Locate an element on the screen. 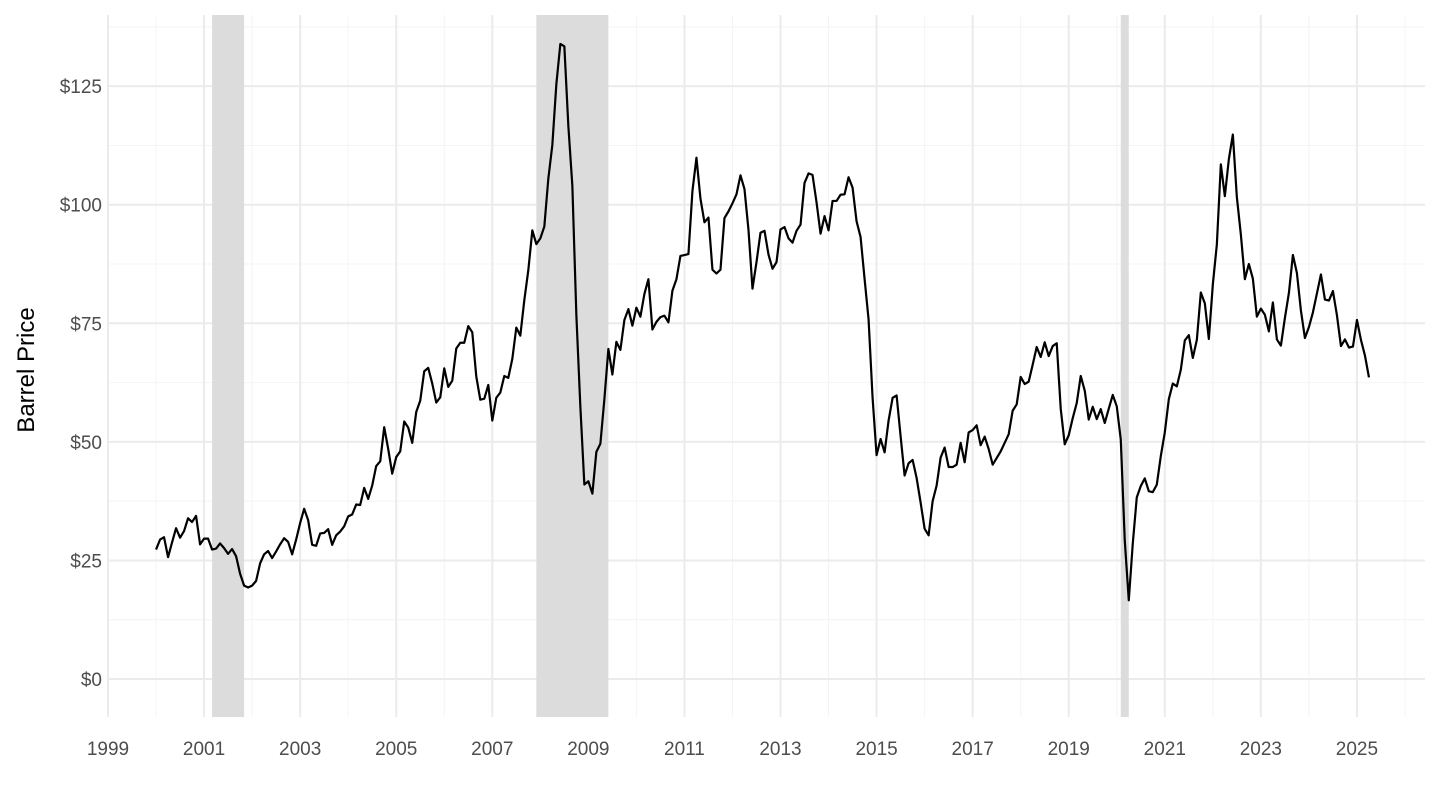 The height and width of the screenshot is (810, 1440). x-tick-label: 2005 is located at coordinates (396, 749).